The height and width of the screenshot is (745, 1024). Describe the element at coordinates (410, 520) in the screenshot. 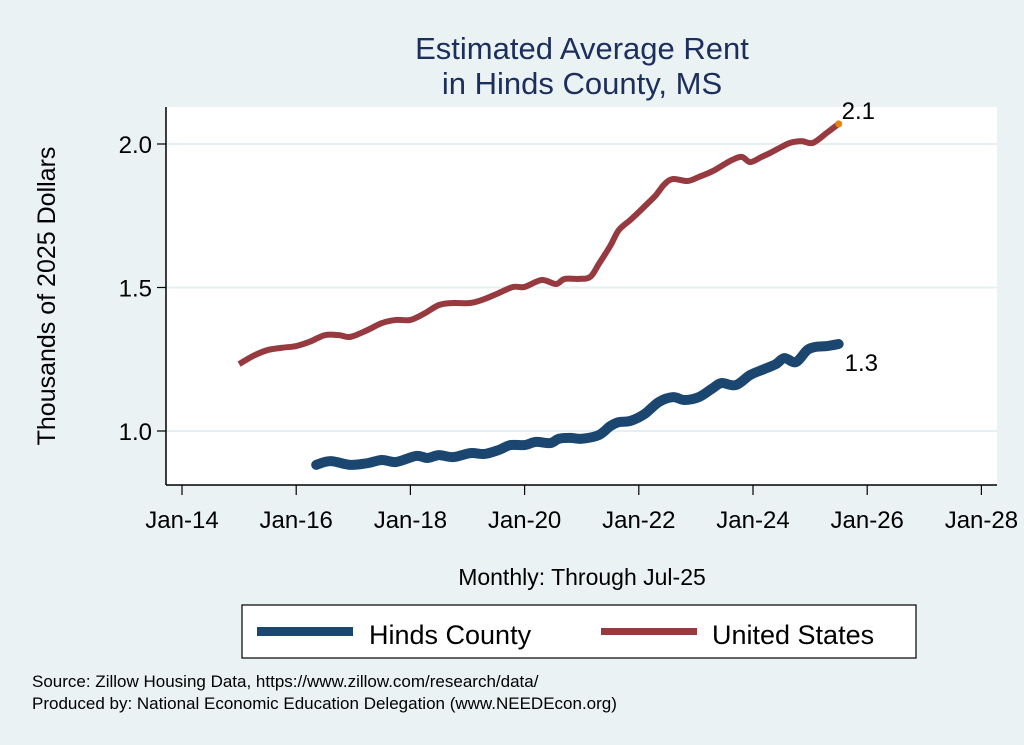

I see `x-tick-label: Jan-18` at that location.